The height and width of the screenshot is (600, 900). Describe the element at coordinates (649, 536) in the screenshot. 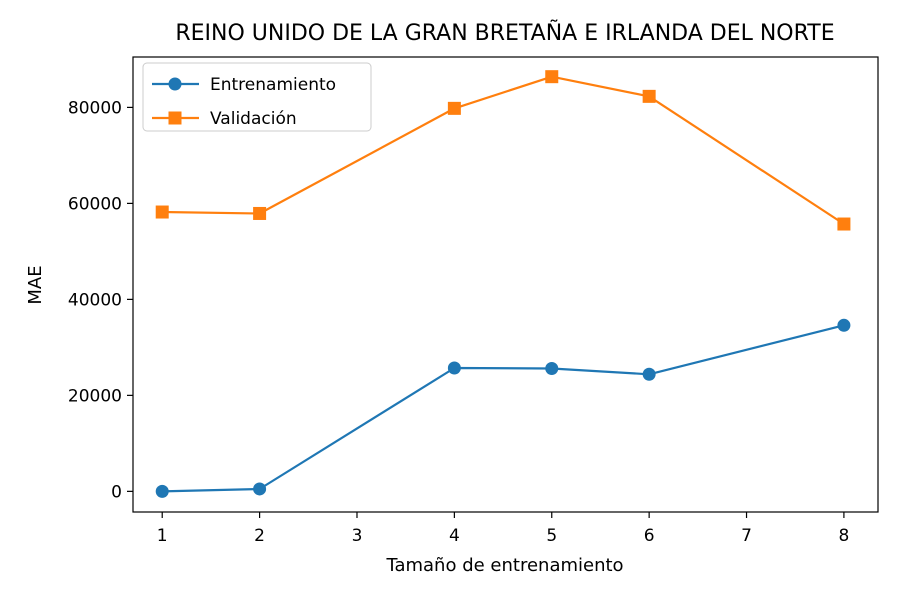

I see `x-tick-label: 6` at that location.